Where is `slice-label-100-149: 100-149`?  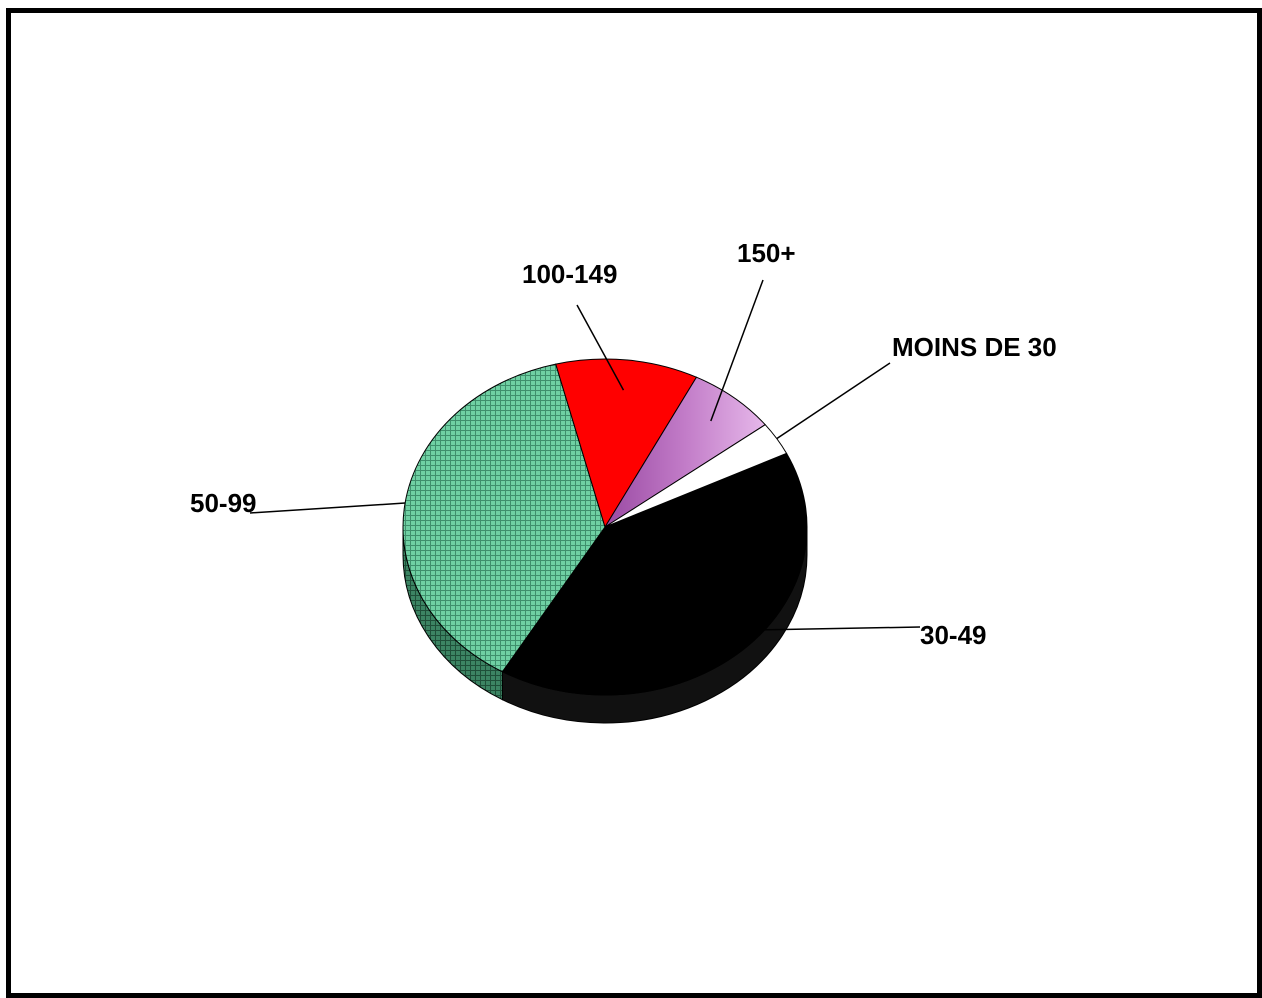
slice-label-100-149: 100-149 is located at coordinates (569, 274).